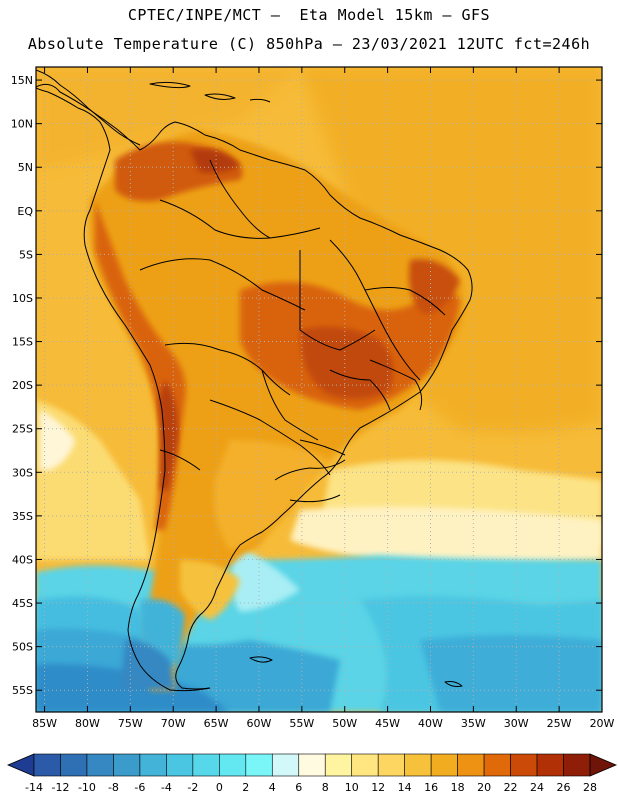 The image size is (618, 800). What do you see at coordinates (344, 723) in the screenshot?
I see `lon-label: 50W` at bounding box center [344, 723].